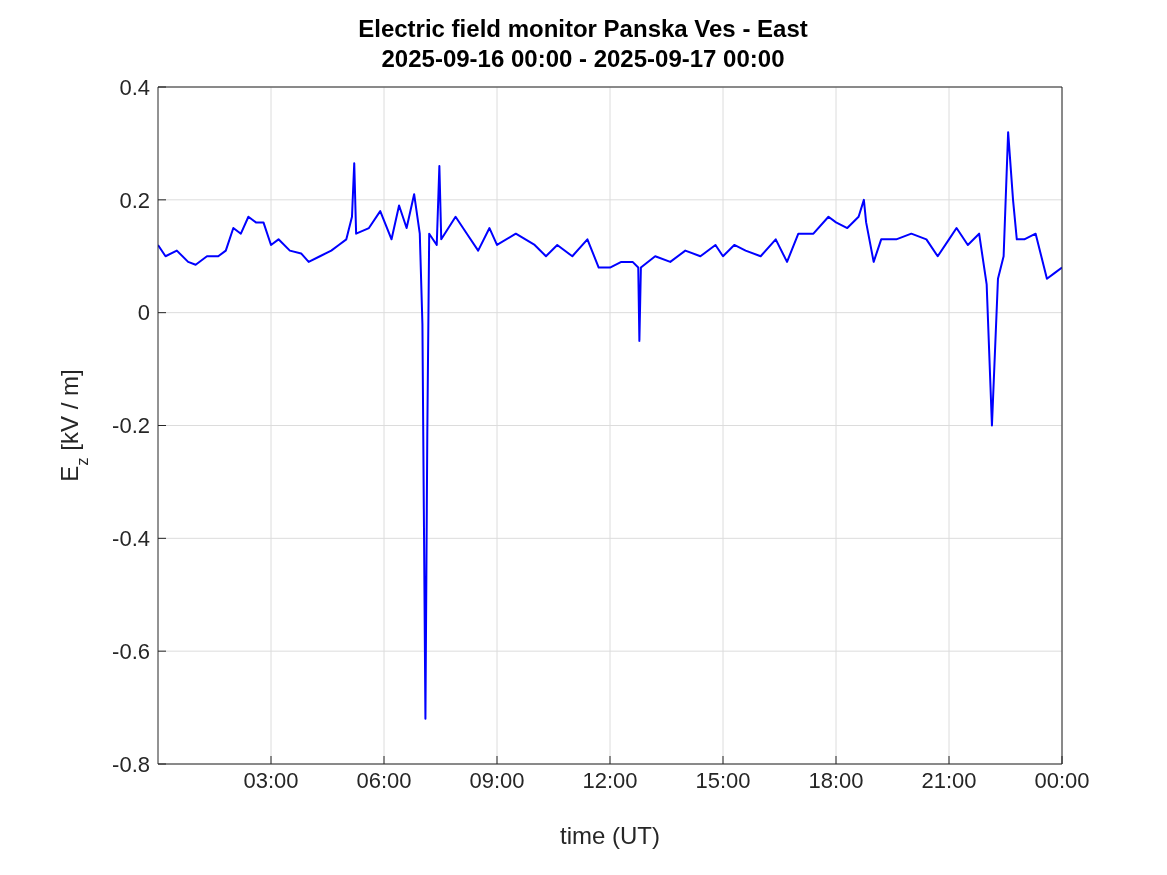 This screenshot has height=875, width=1167. Describe the element at coordinates (143, 313) in the screenshot. I see `y-tick-label: 0` at that location.